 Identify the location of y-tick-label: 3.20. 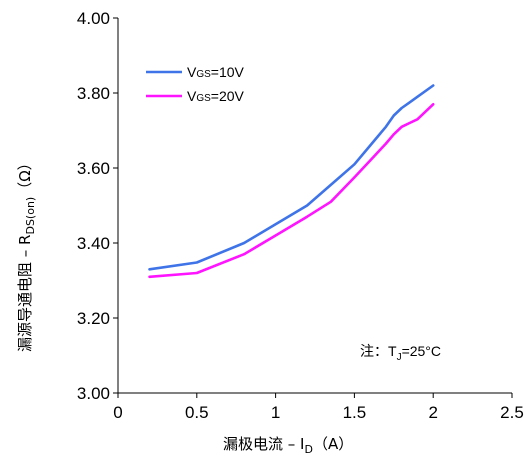
(93, 318).